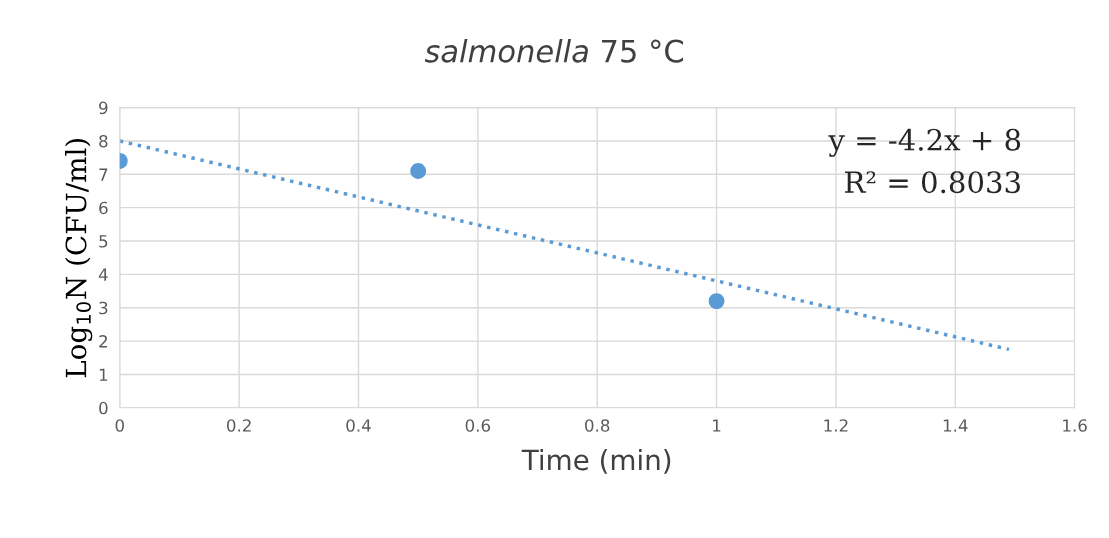 The height and width of the screenshot is (538, 1109). What do you see at coordinates (103, 141) in the screenshot?
I see `y-tick-label: 8` at bounding box center [103, 141].